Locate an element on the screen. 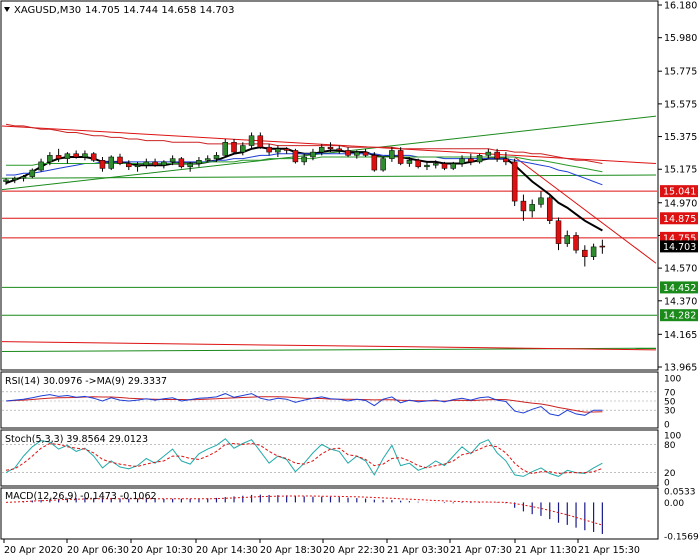 The image size is (700, 560). price-axis-label: 15.575 is located at coordinates (680, 104).